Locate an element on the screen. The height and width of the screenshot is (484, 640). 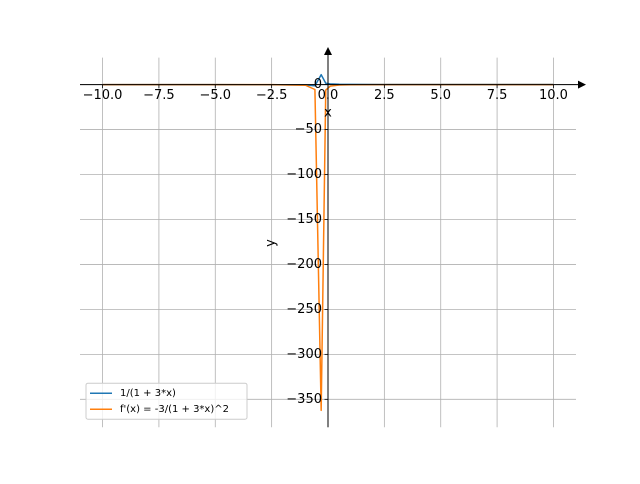
y-tick-label: −50 is located at coordinates (308, 129).